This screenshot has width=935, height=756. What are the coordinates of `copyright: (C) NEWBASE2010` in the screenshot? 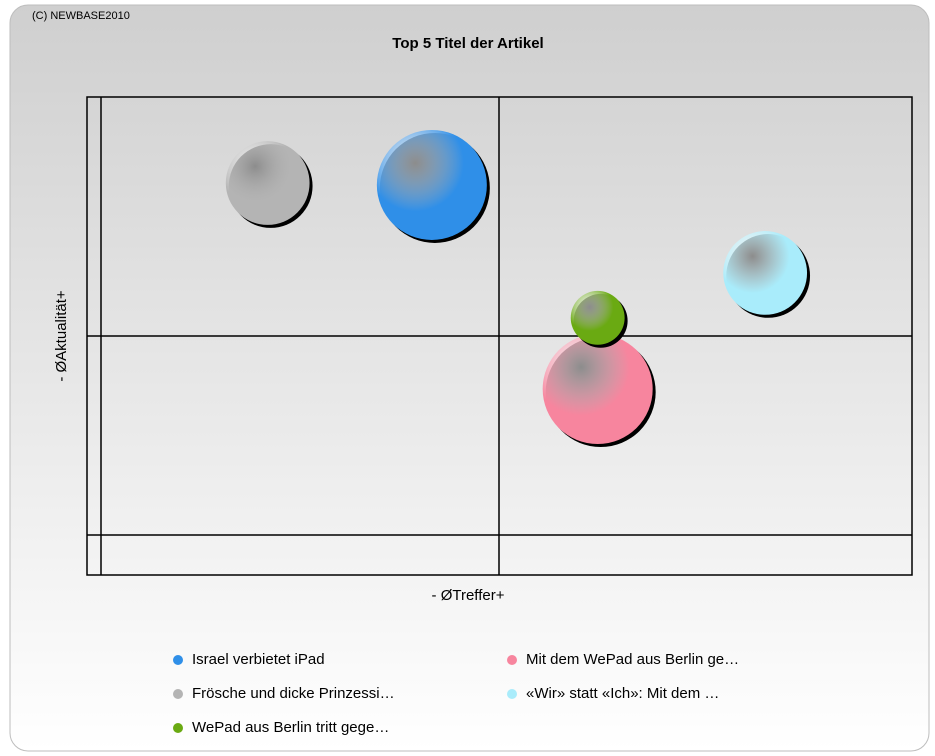 It's located at (81, 16).